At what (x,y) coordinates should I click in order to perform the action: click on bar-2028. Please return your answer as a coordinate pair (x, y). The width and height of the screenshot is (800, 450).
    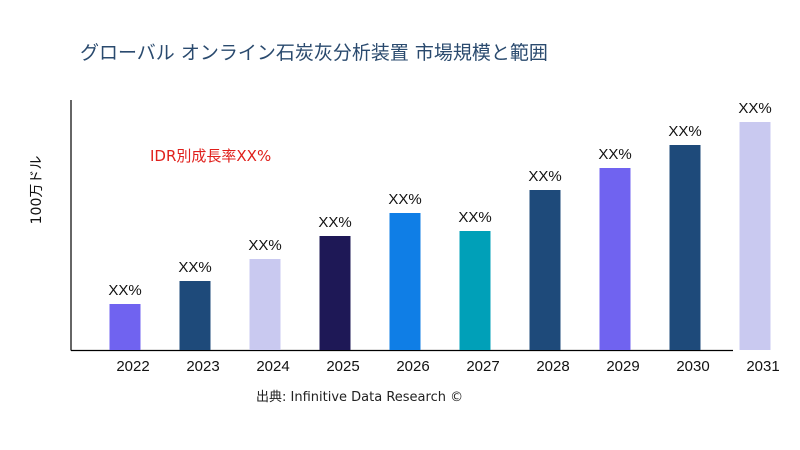
    Looking at the image, I should click on (545, 270).